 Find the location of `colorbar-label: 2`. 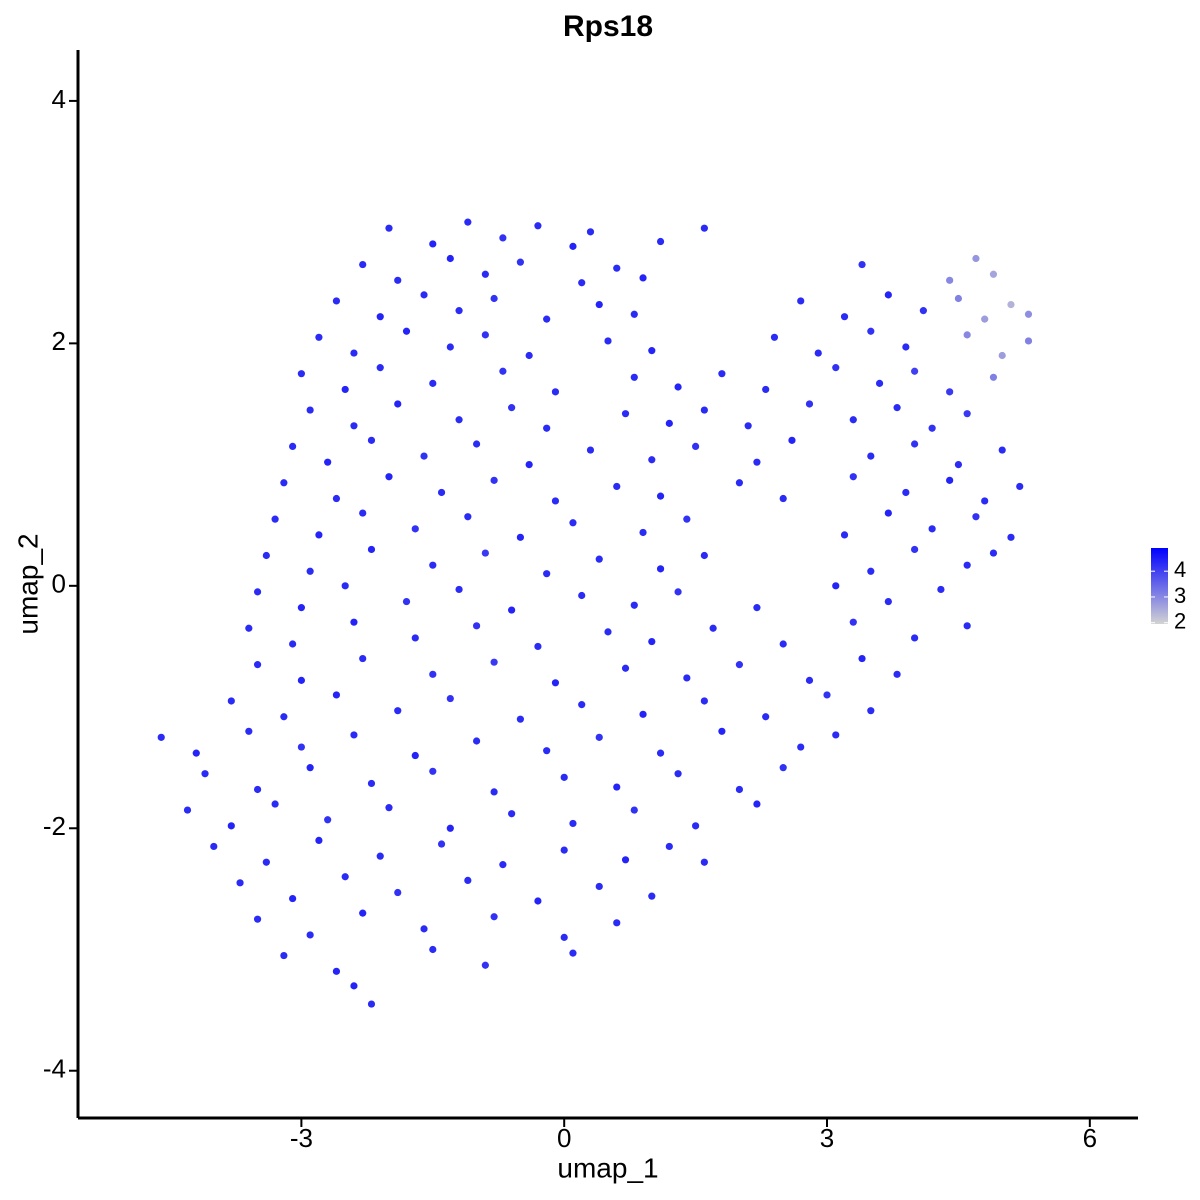

colorbar-label: 2 is located at coordinates (1180, 621).